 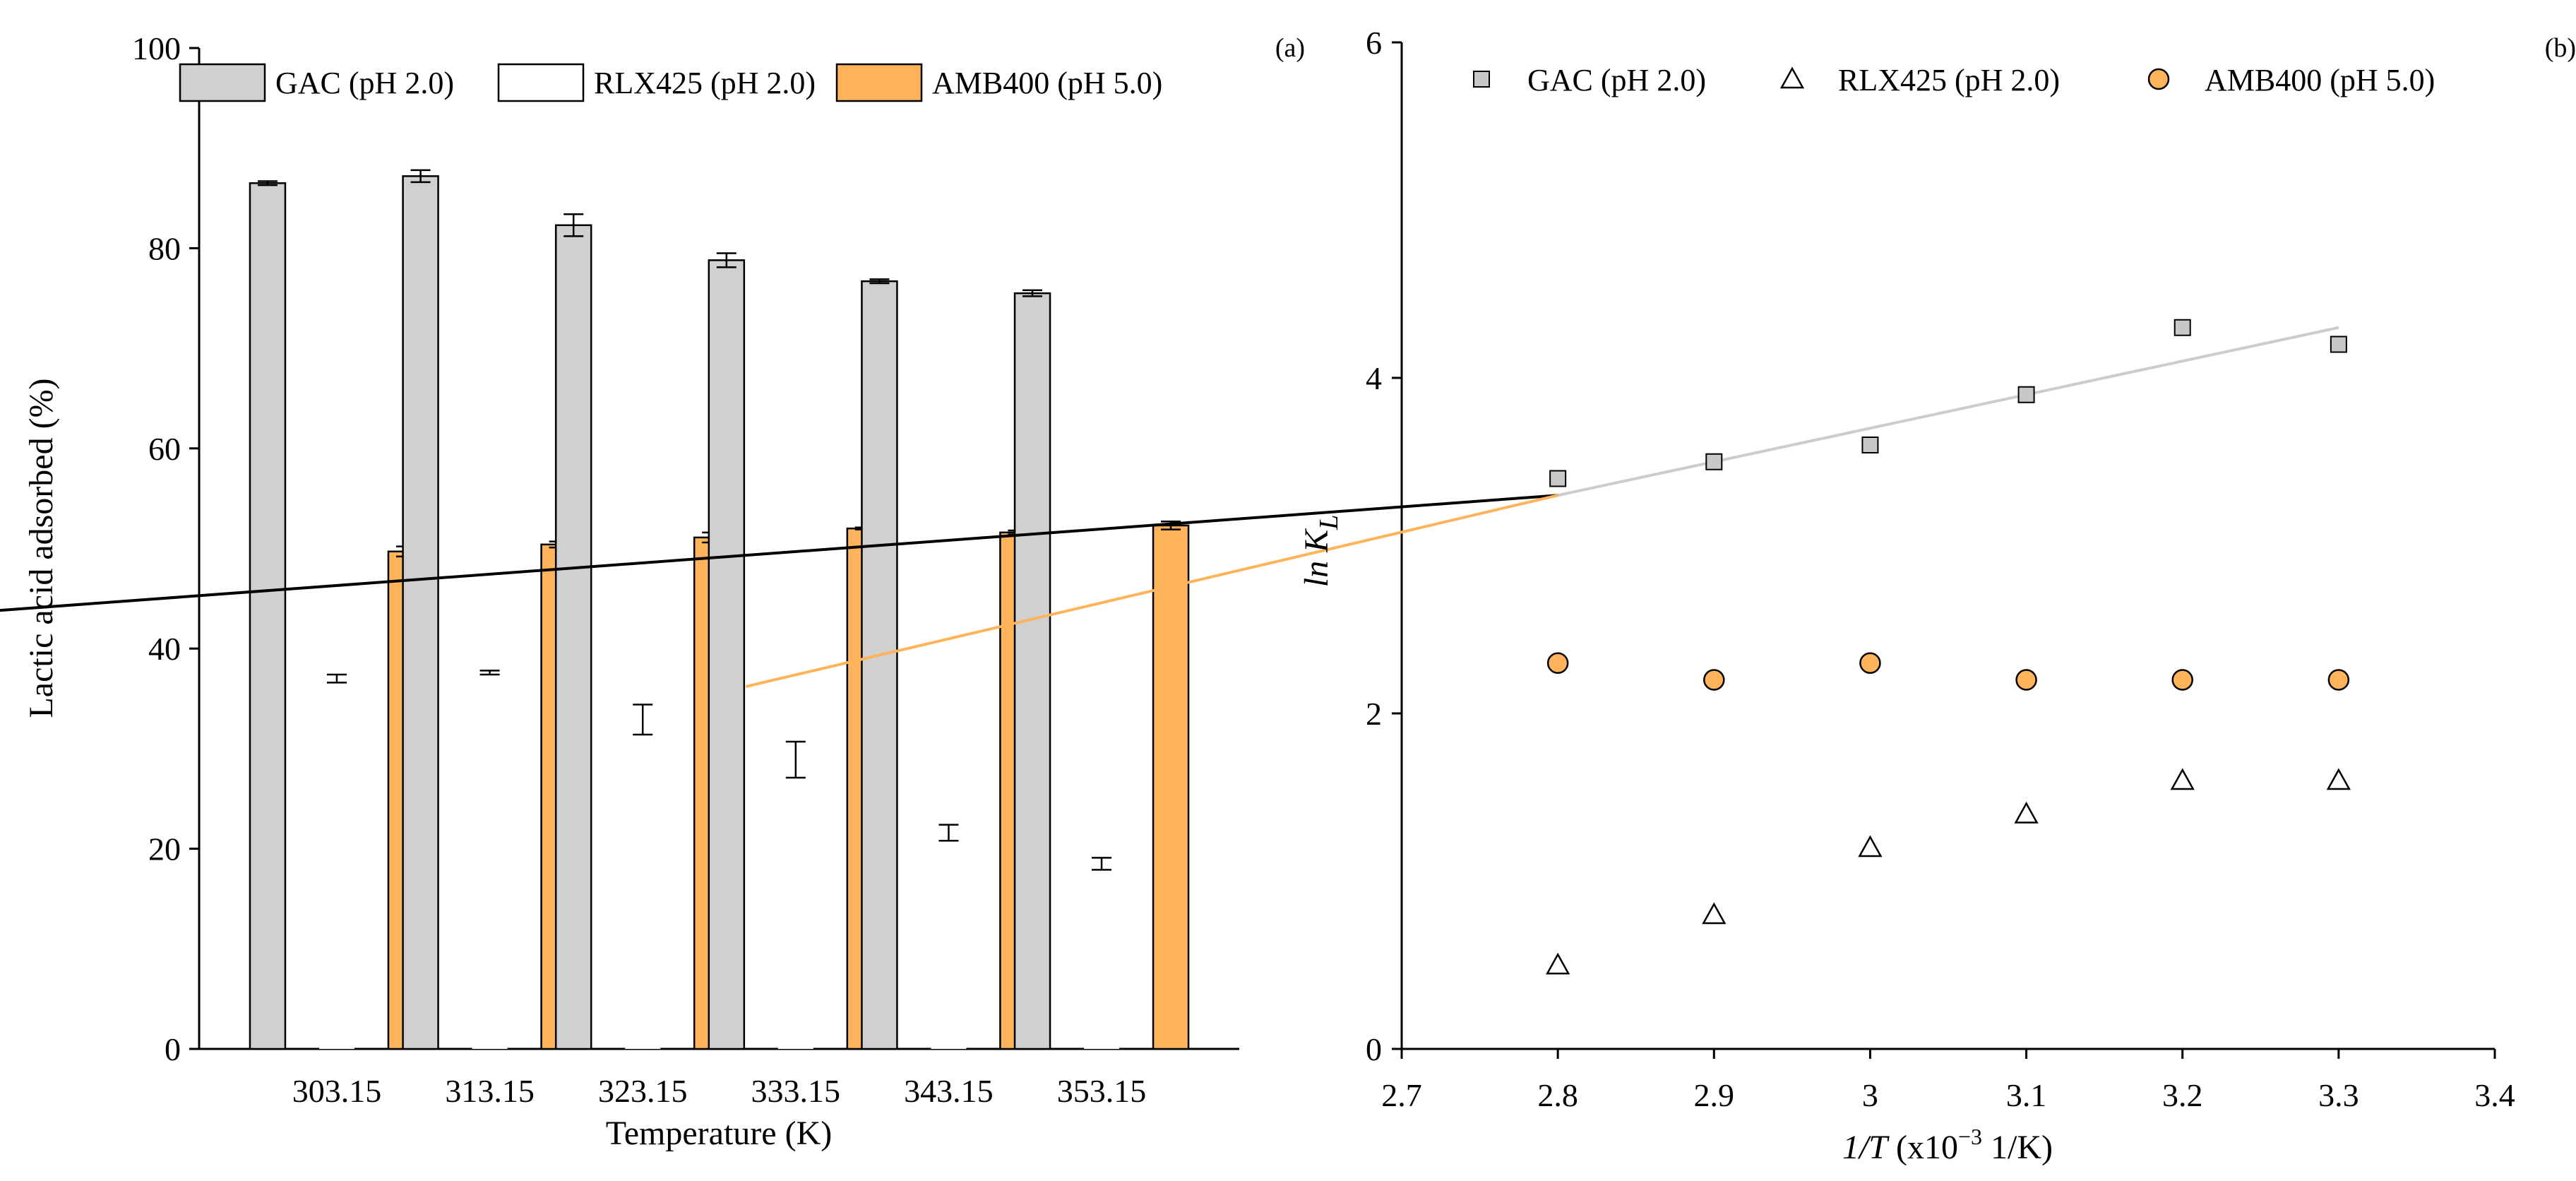 What do you see at coordinates (2182, 1095) in the screenshot?
I see `x-tick-label: 3.2` at bounding box center [2182, 1095].